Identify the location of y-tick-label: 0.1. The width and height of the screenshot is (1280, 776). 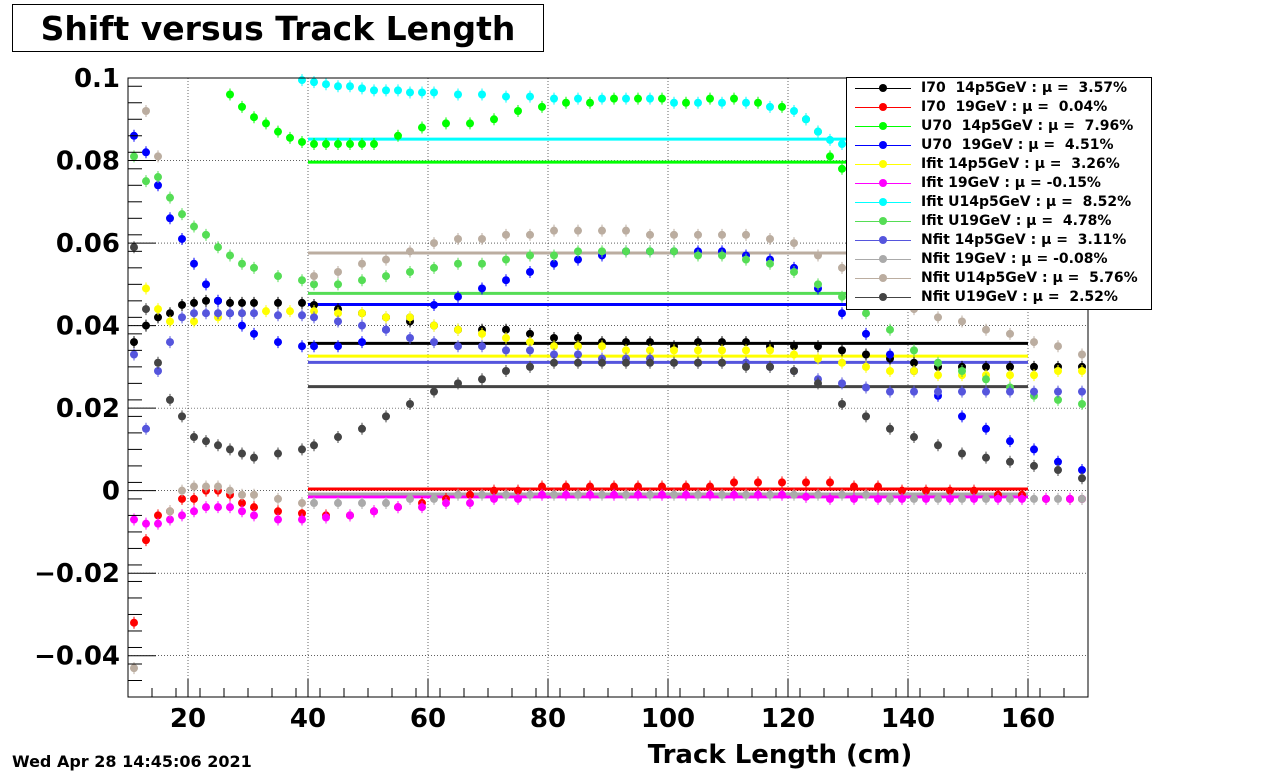
(97, 79).